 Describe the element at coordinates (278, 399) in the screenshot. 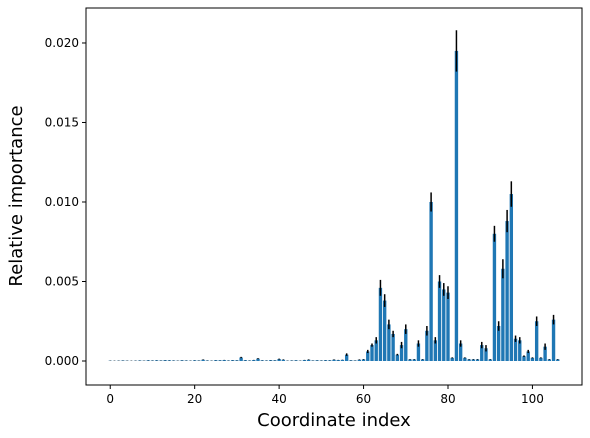

I see `x-tick-label: 40` at that location.